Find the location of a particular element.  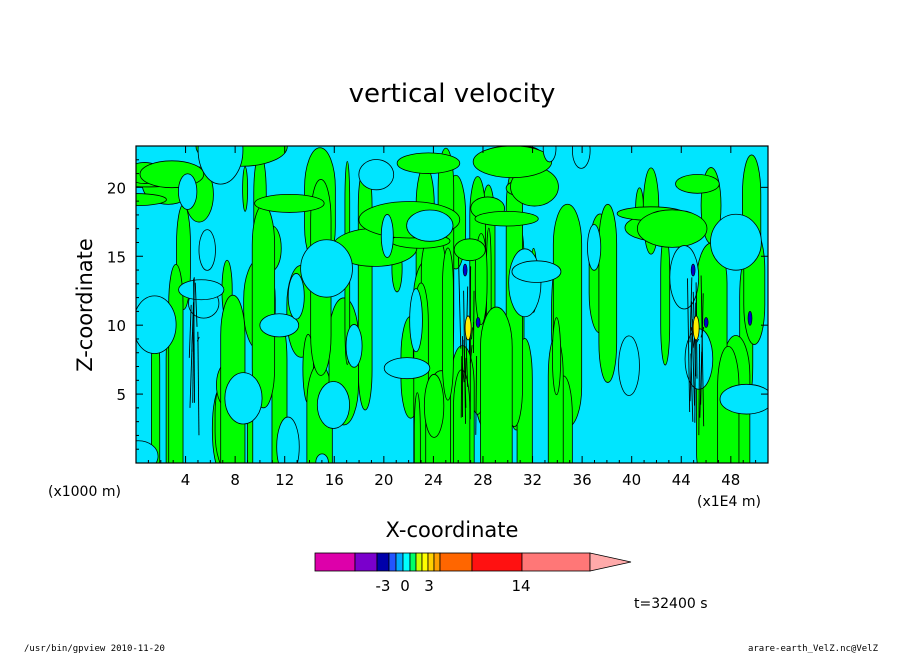

x-tick-label: 20 is located at coordinates (383, 480).